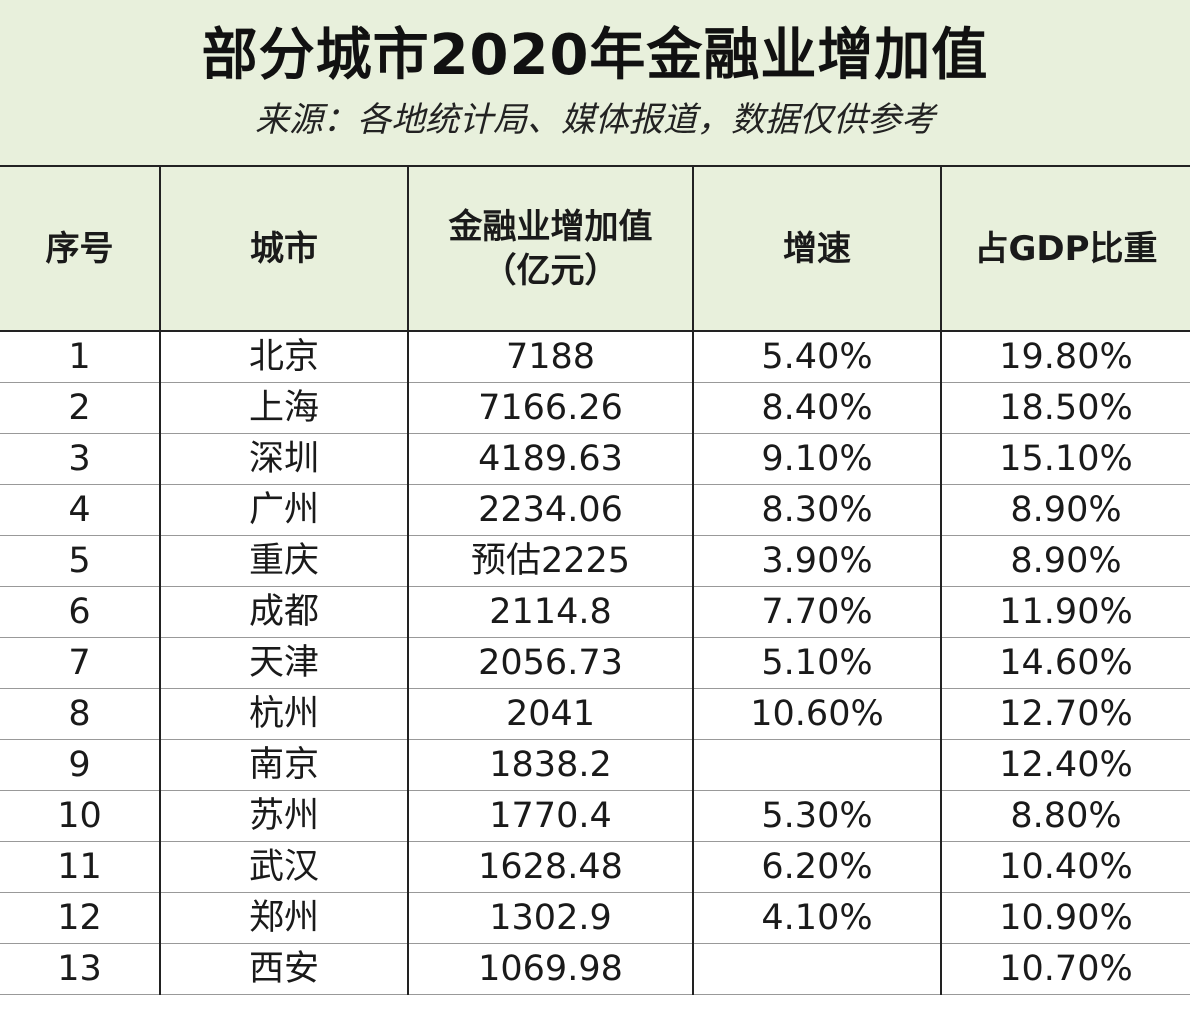 The width and height of the screenshot is (1190, 1010). What do you see at coordinates (595, 55) in the screenshot?
I see `page-title: 部分城市2020年金融业增加值` at bounding box center [595, 55].